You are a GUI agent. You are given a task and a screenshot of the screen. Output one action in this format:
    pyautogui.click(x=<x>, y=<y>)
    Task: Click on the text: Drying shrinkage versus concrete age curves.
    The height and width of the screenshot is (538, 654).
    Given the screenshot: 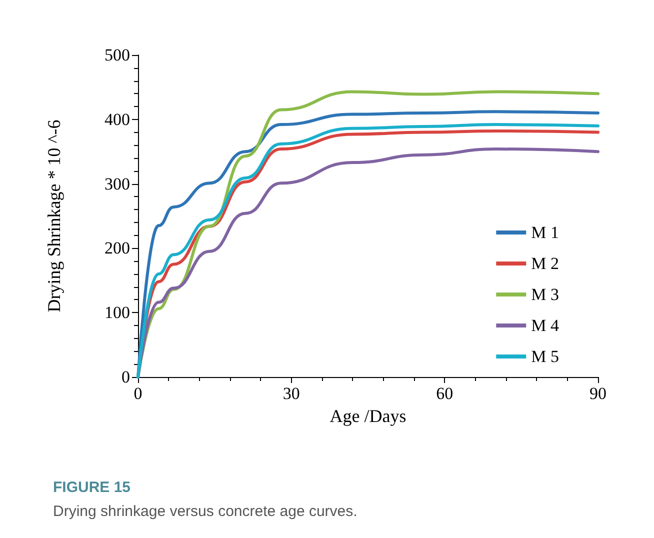 What is the action you would take?
    pyautogui.click(x=205, y=511)
    